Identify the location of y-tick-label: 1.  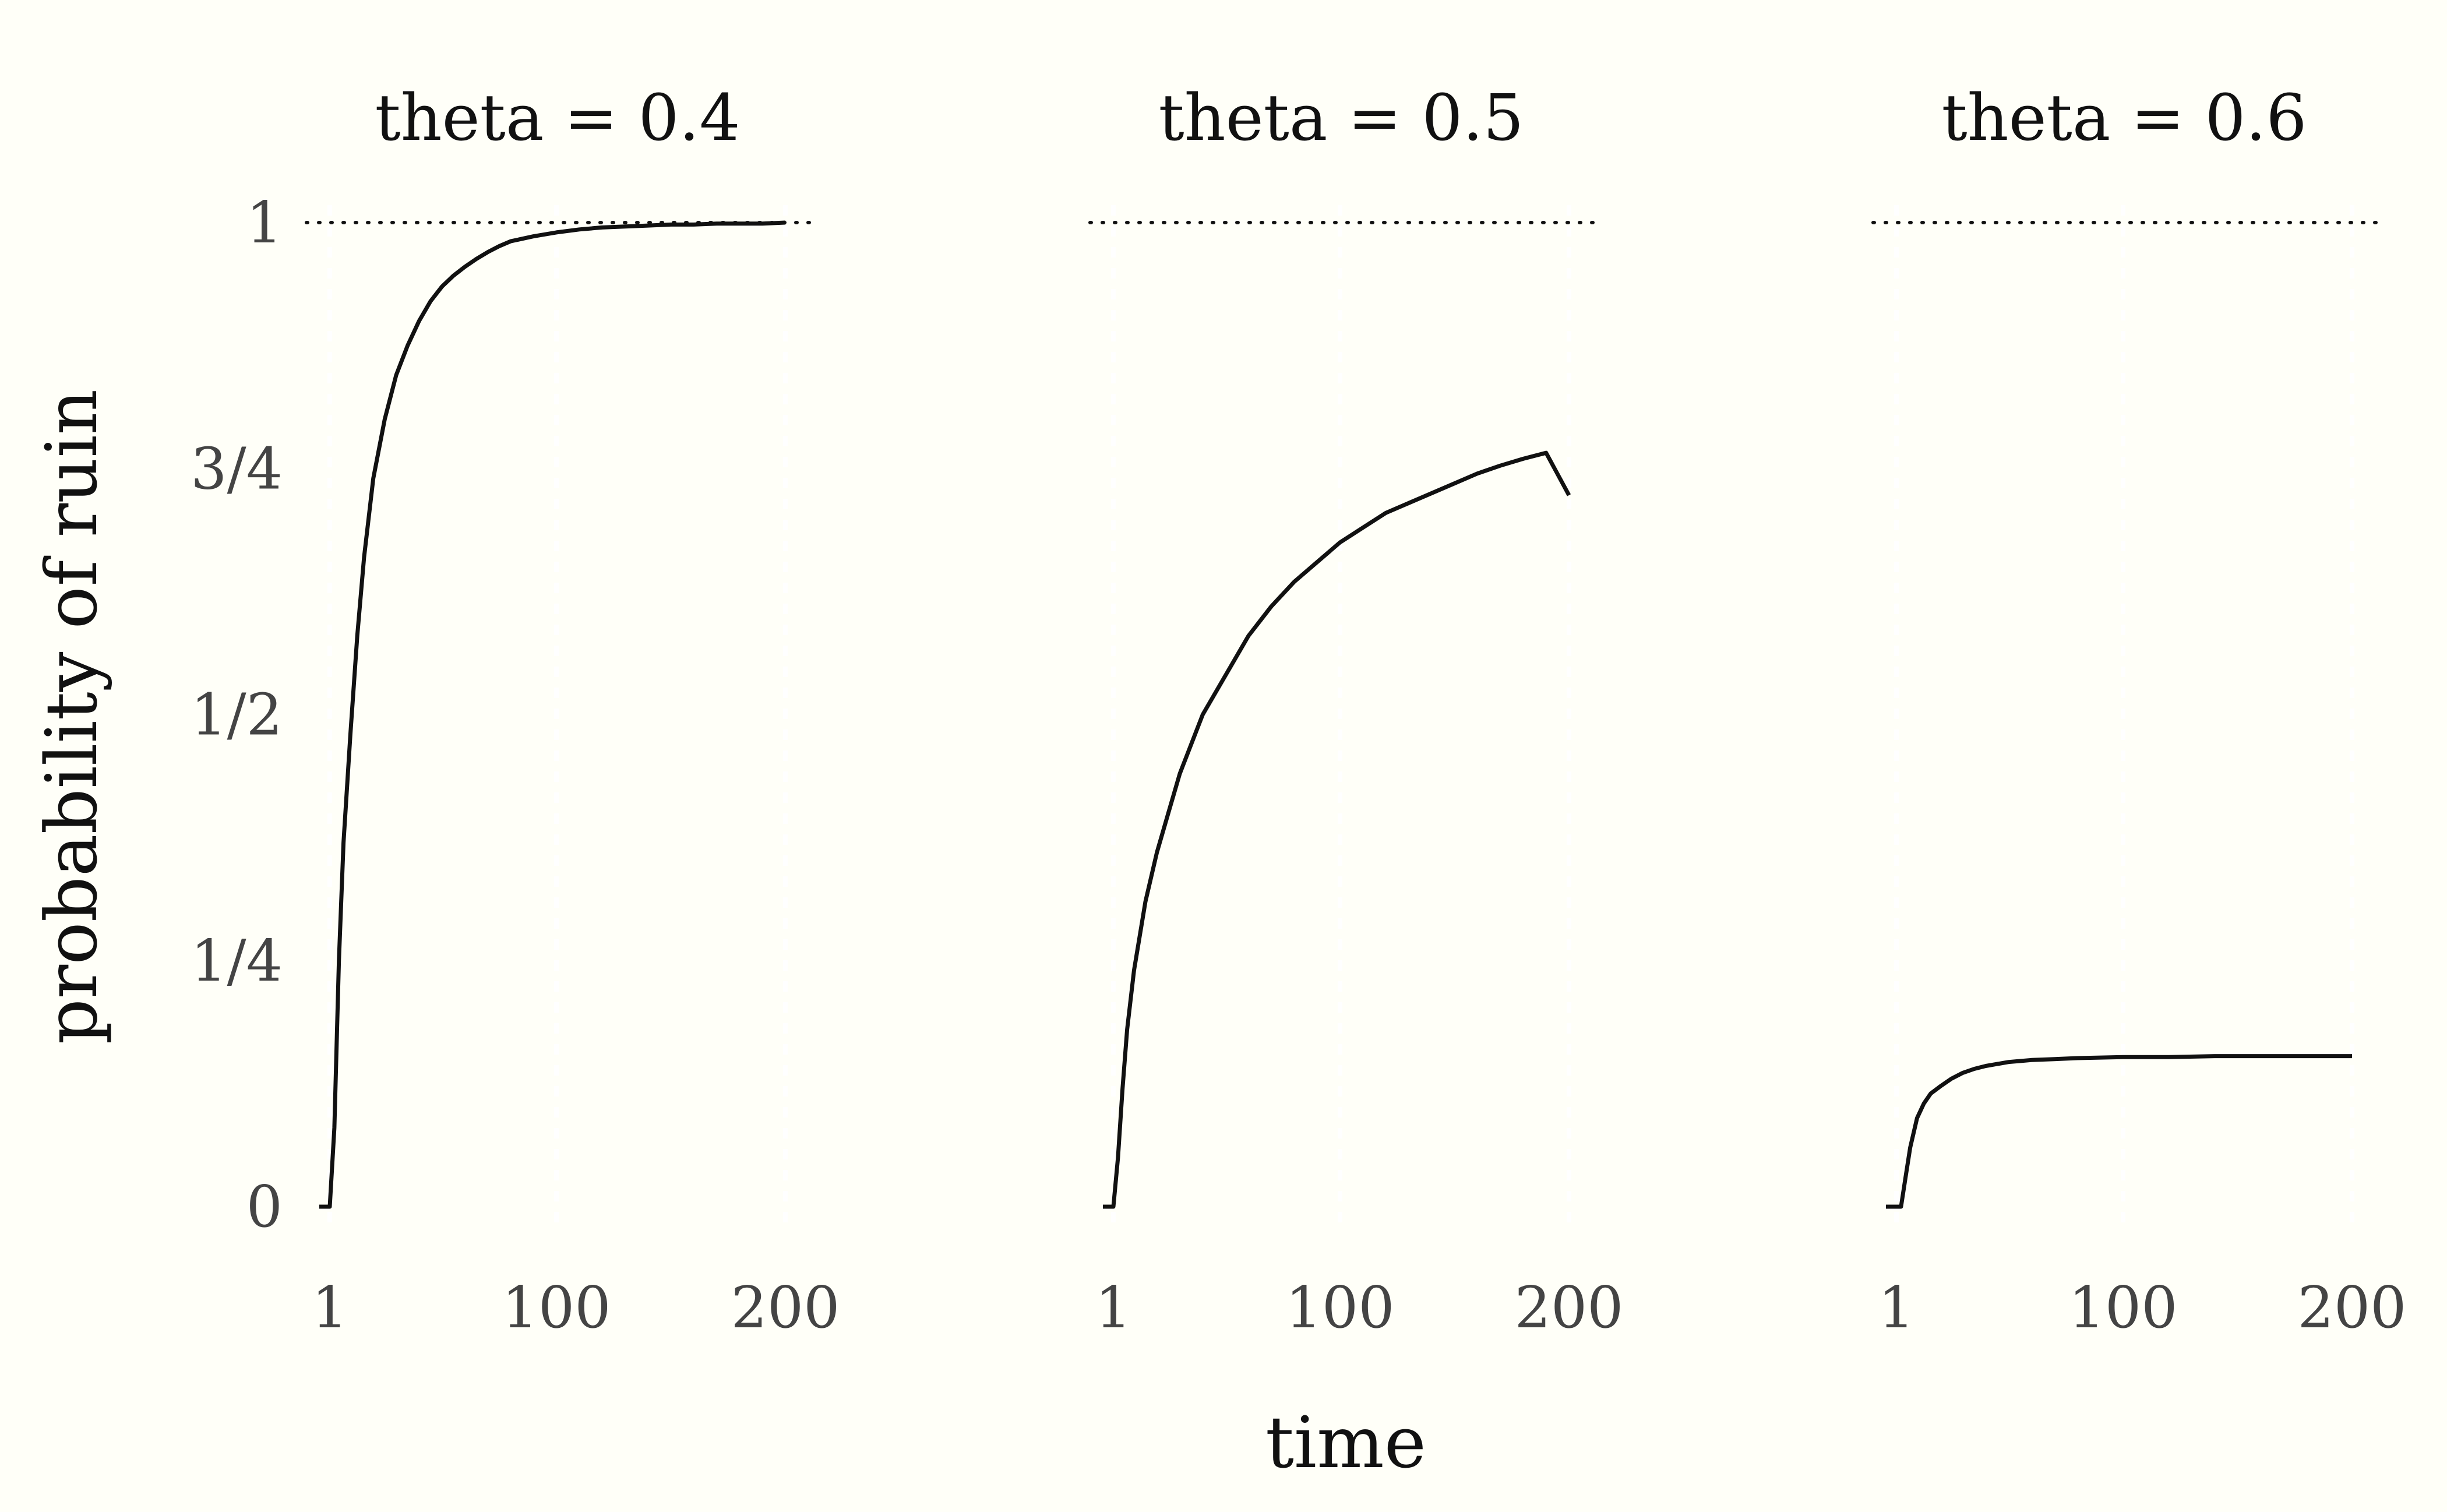
(264, 223).